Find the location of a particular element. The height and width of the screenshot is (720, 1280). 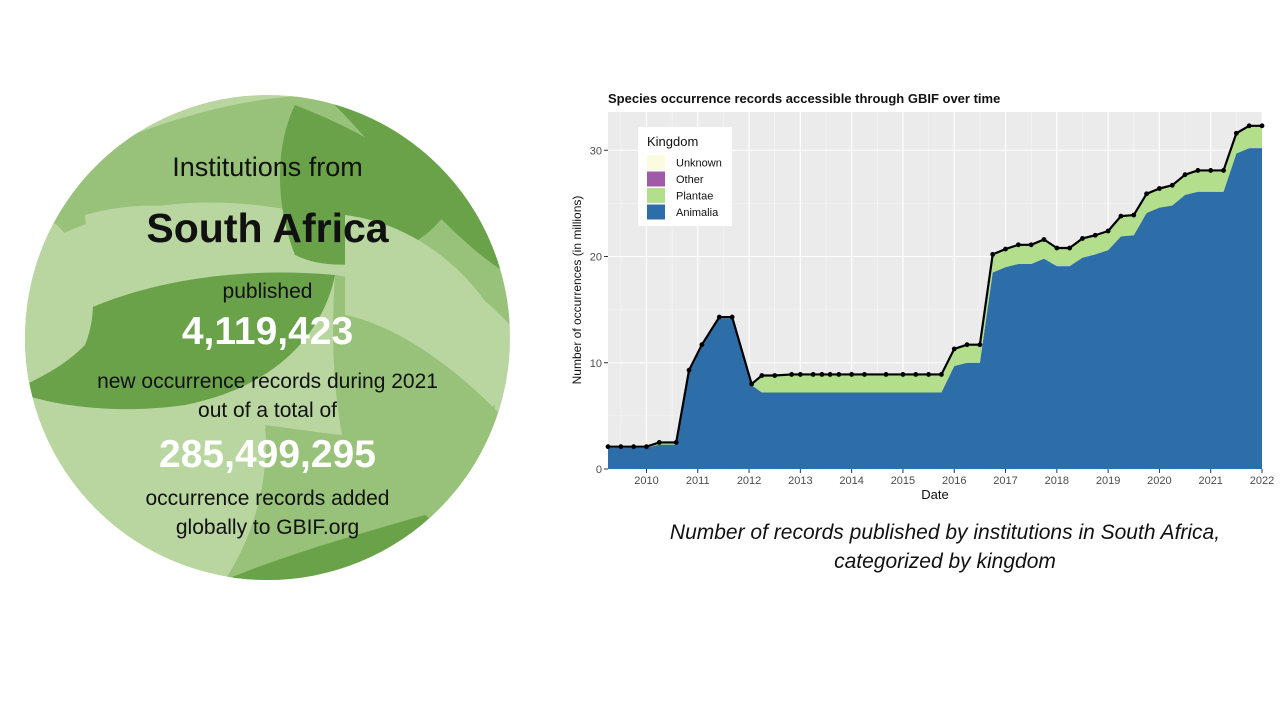

x-tick-label: 2011 is located at coordinates (698, 481).